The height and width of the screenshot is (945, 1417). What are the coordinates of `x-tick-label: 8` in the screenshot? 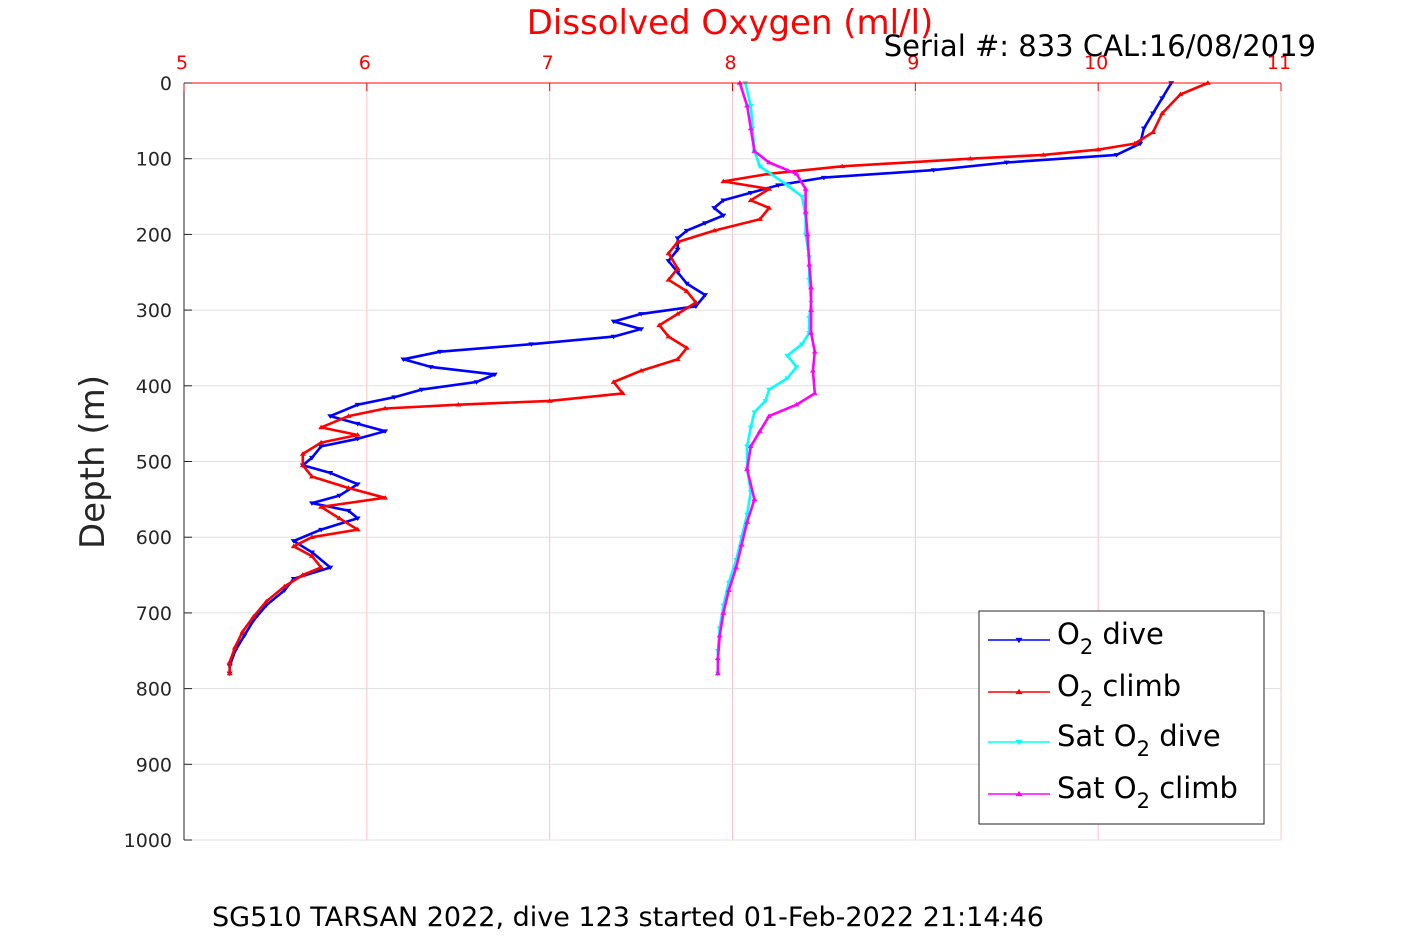 It's located at (730, 63).